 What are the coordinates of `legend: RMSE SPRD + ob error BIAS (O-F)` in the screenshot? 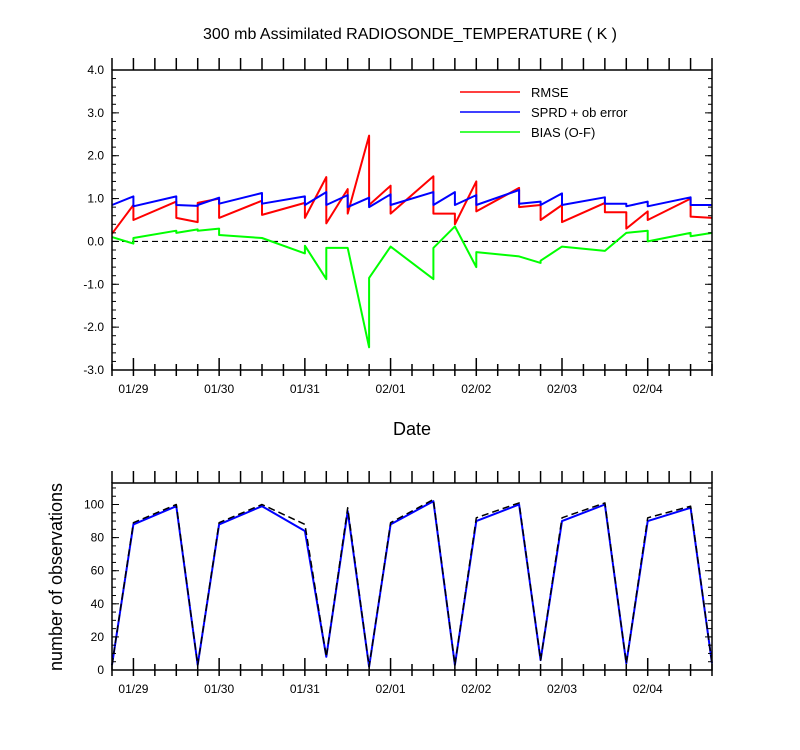 It's located at (544, 112).